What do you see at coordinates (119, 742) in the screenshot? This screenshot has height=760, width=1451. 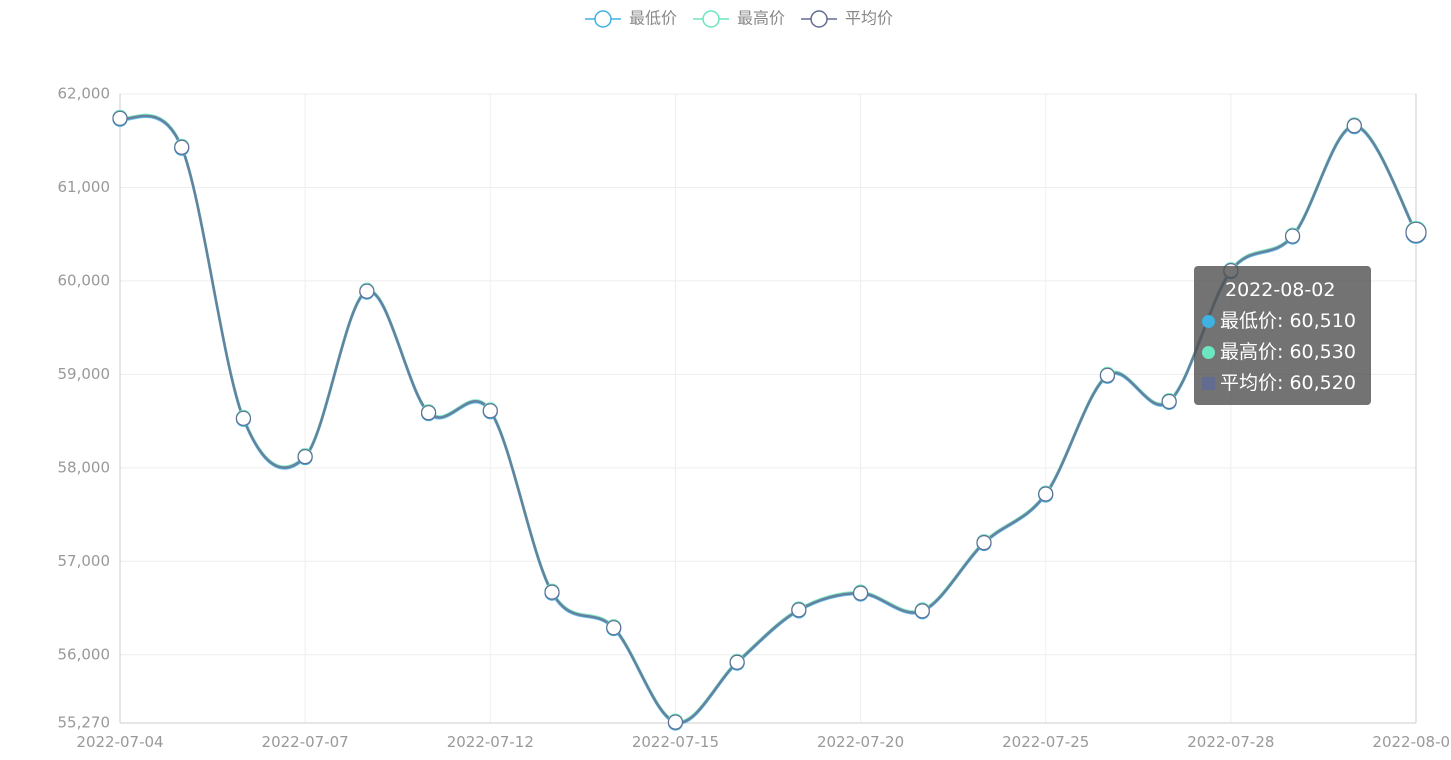 I see `x-tick-label: 2022-07-04` at bounding box center [119, 742].